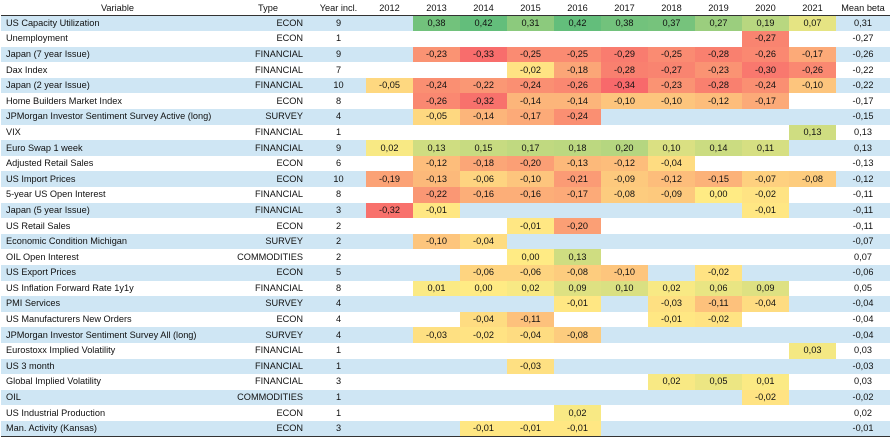 This screenshot has height=447, width=891. I want to click on beta-cell-2015: -0,06, so click(530, 273).